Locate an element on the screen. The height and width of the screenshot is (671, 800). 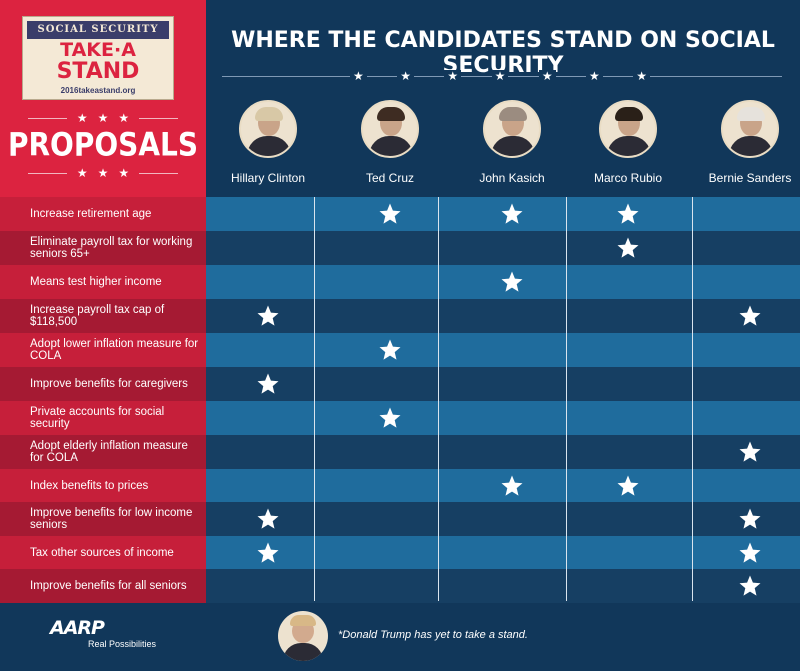
candidate-column-header: Hillary Clinton is located at coordinates (268, 142).